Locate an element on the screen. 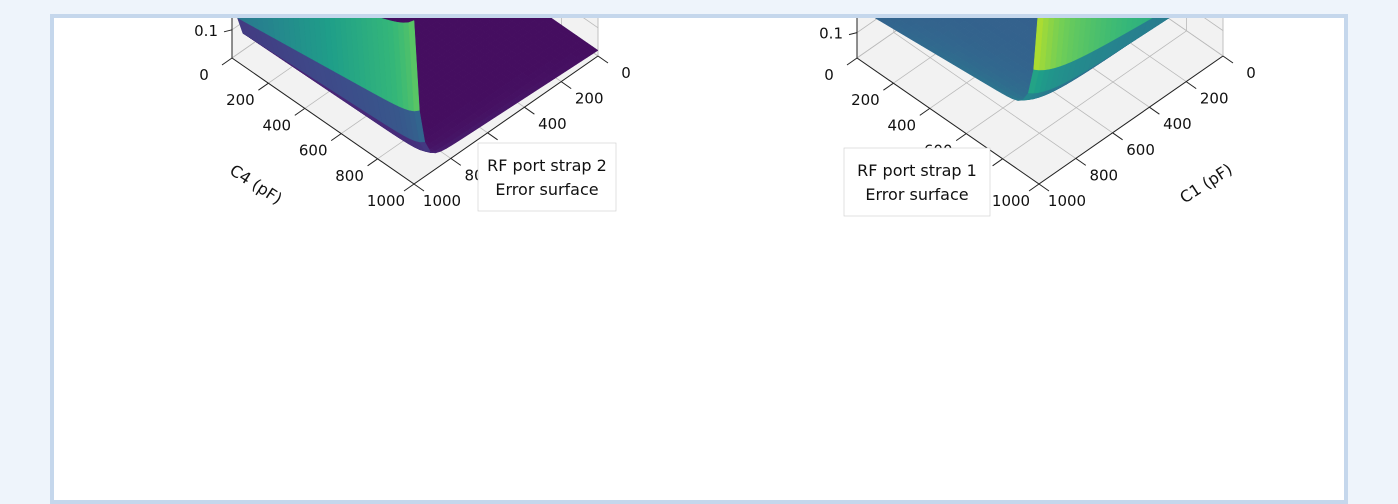 The image size is (1398, 504). x-tick-label: 800 is located at coordinates (1103, 175).